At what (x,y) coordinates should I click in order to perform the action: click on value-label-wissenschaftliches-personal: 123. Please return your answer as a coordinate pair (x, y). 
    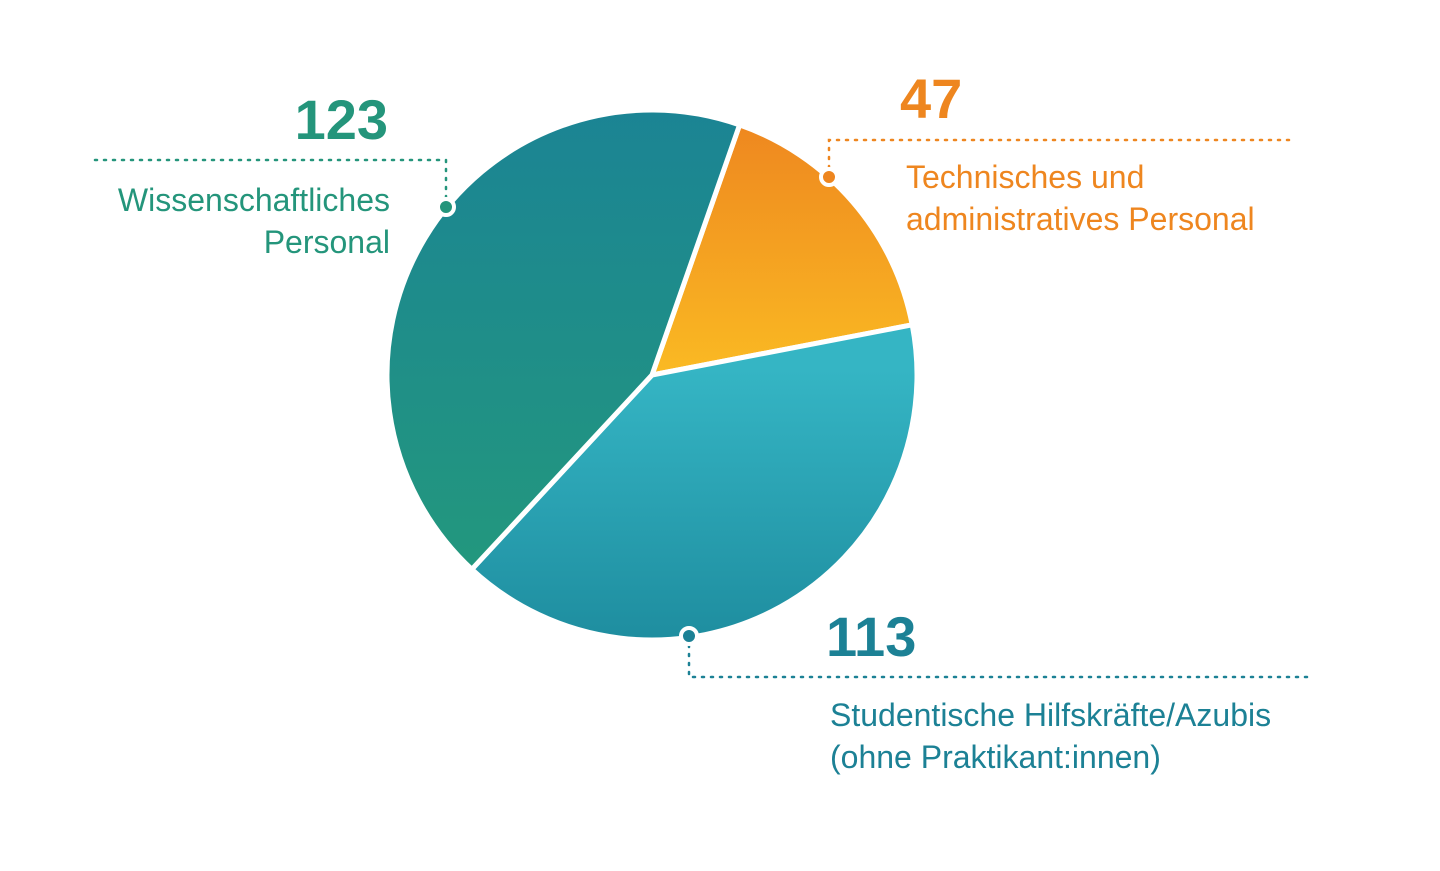
    Looking at the image, I should click on (341, 119).